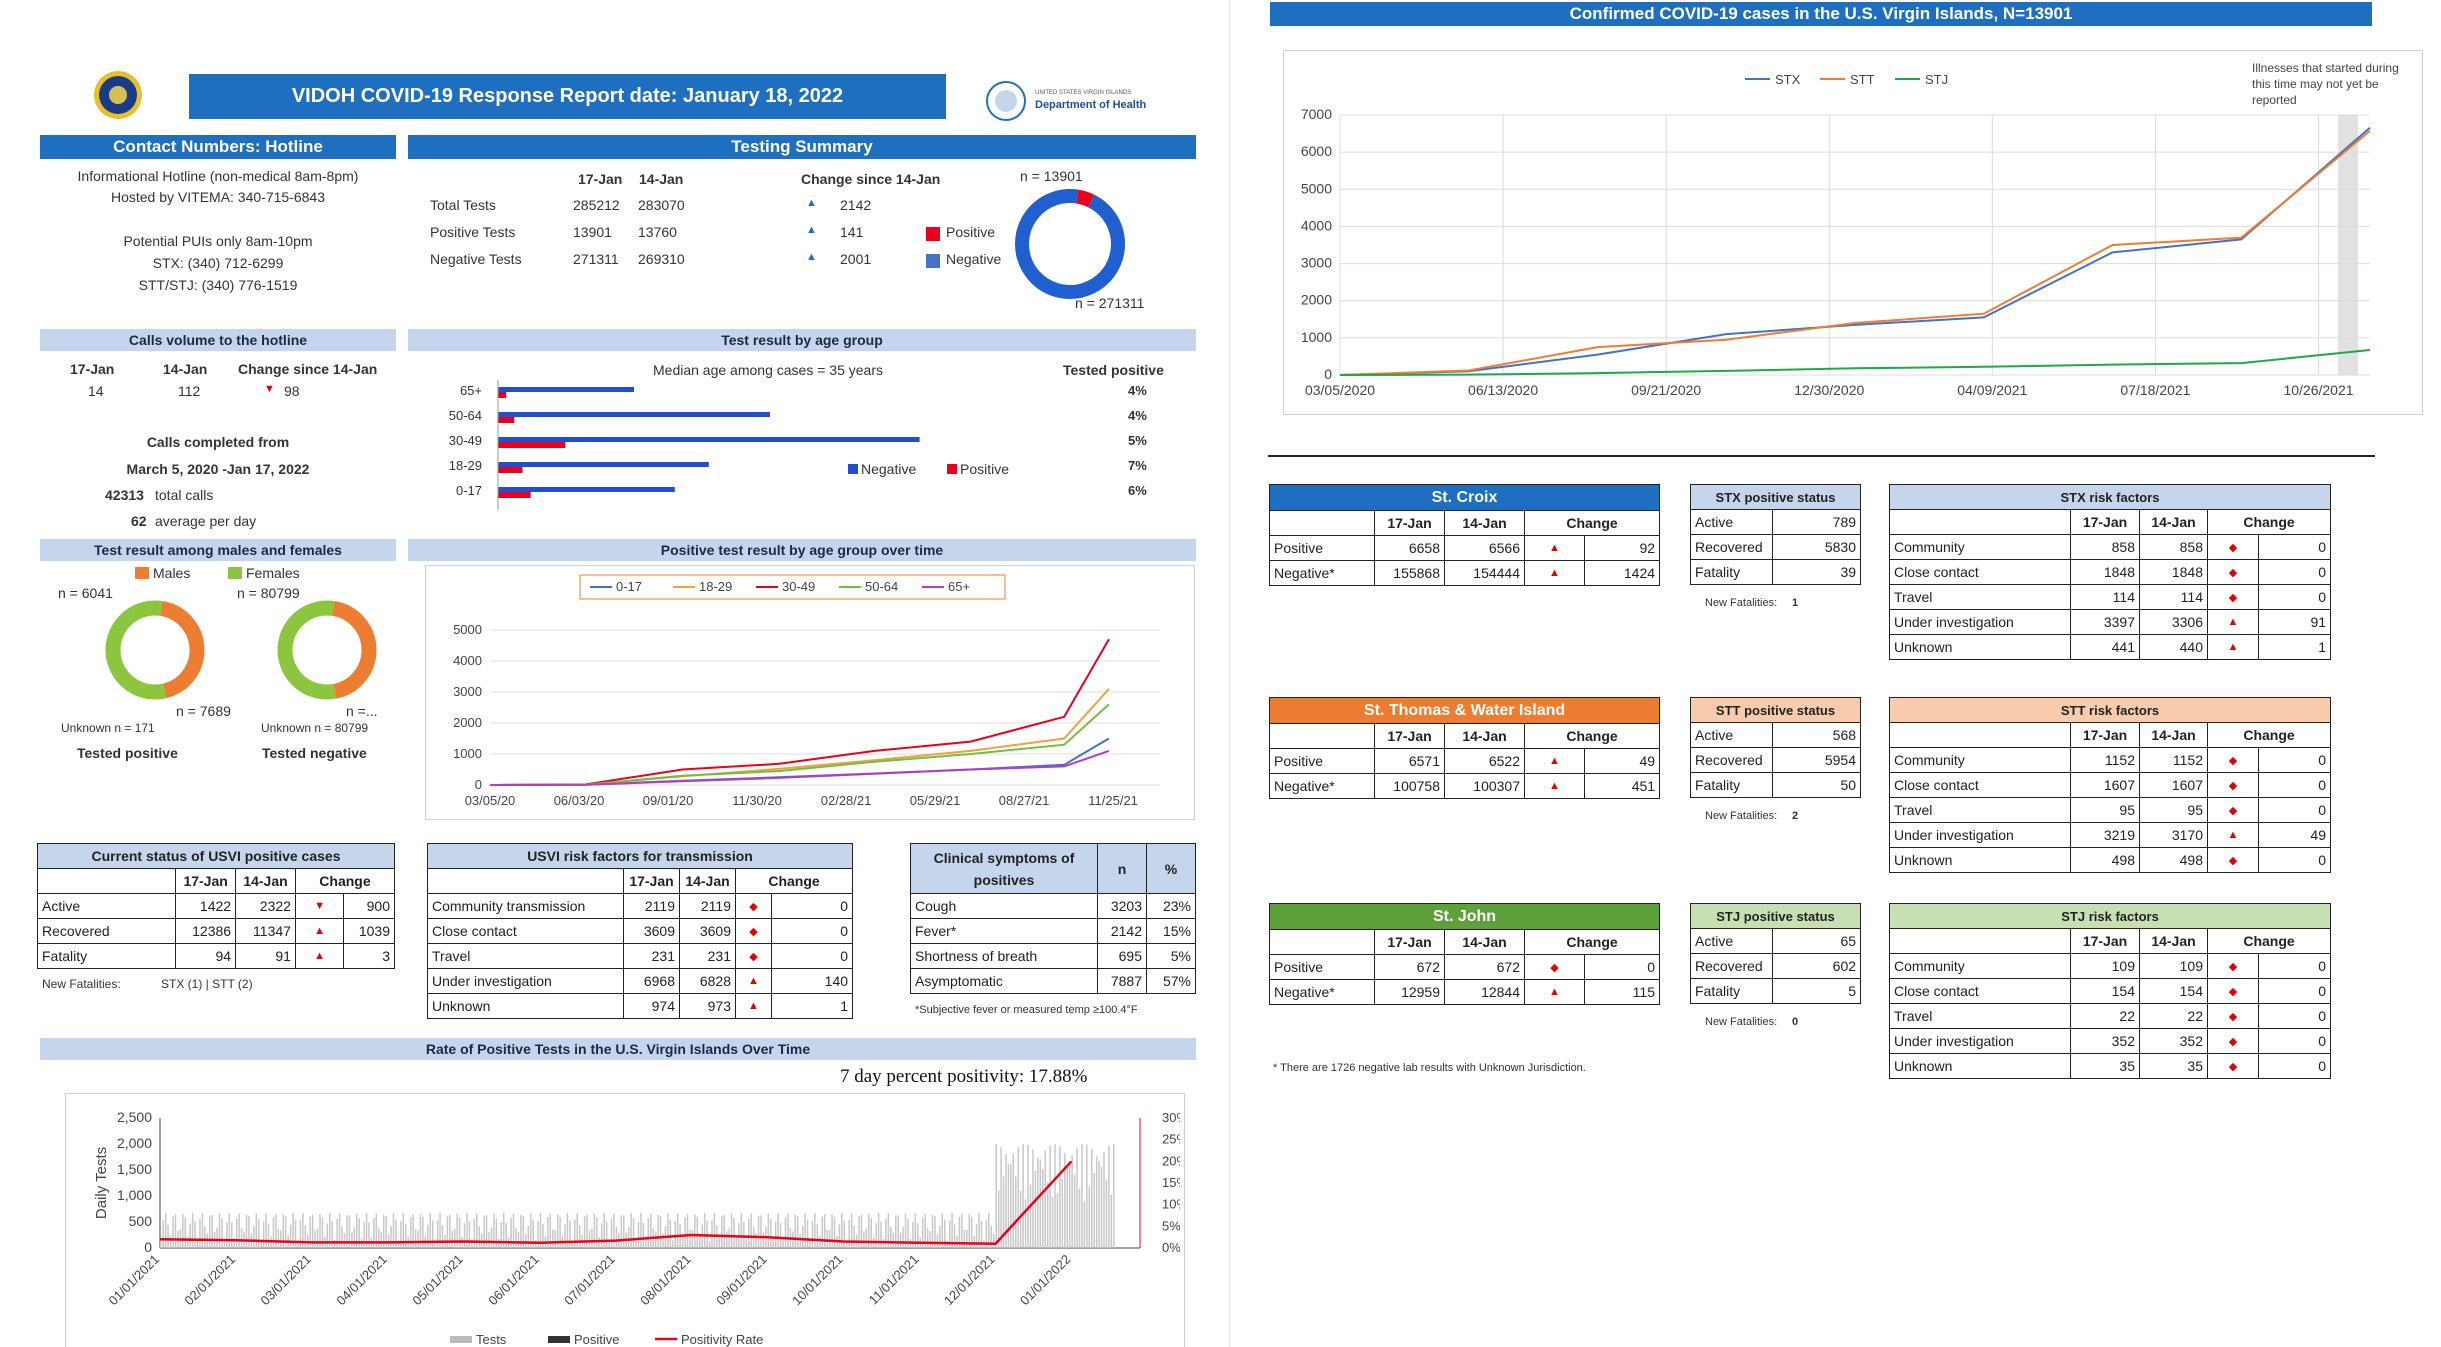 The height and width of the screenshot is (1347, 2441). Describe the element at coordinates (634, 414) in the screenshot. I see `bar-negative` at that location.